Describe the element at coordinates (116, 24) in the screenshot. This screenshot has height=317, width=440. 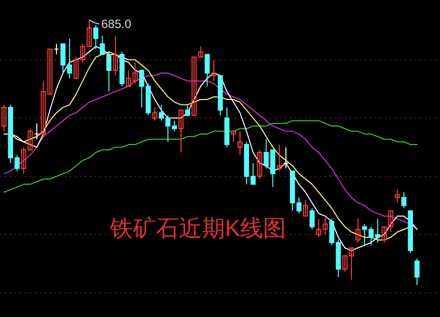
I see `annotation: 685.0` at that location.